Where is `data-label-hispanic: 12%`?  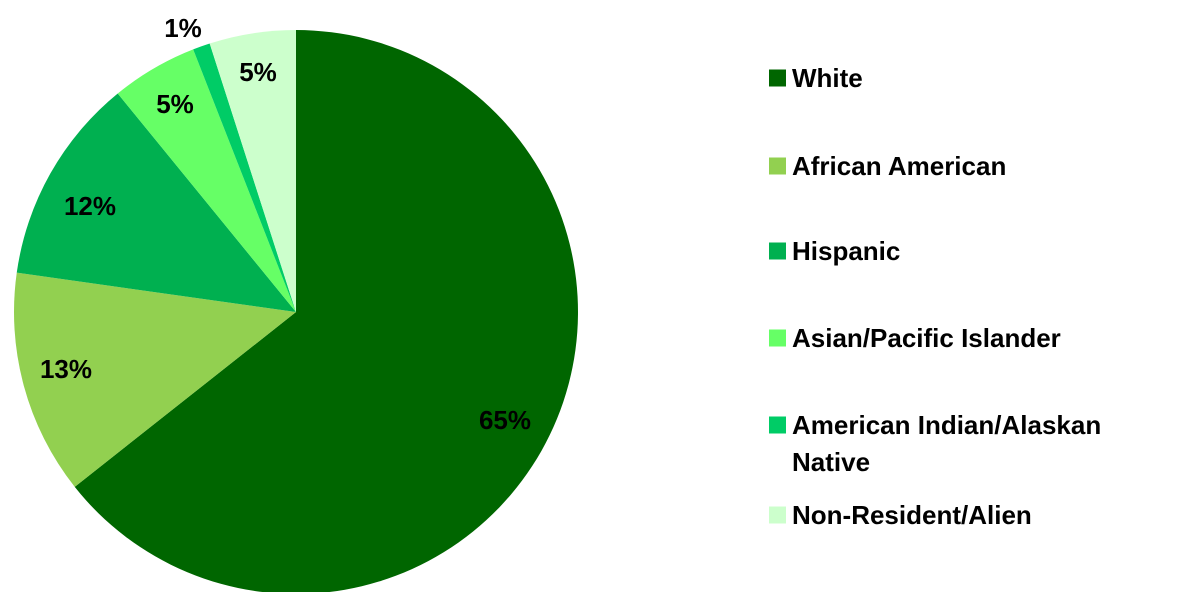 data-label-hispanic: 12% is located at coordinates (90, 206).